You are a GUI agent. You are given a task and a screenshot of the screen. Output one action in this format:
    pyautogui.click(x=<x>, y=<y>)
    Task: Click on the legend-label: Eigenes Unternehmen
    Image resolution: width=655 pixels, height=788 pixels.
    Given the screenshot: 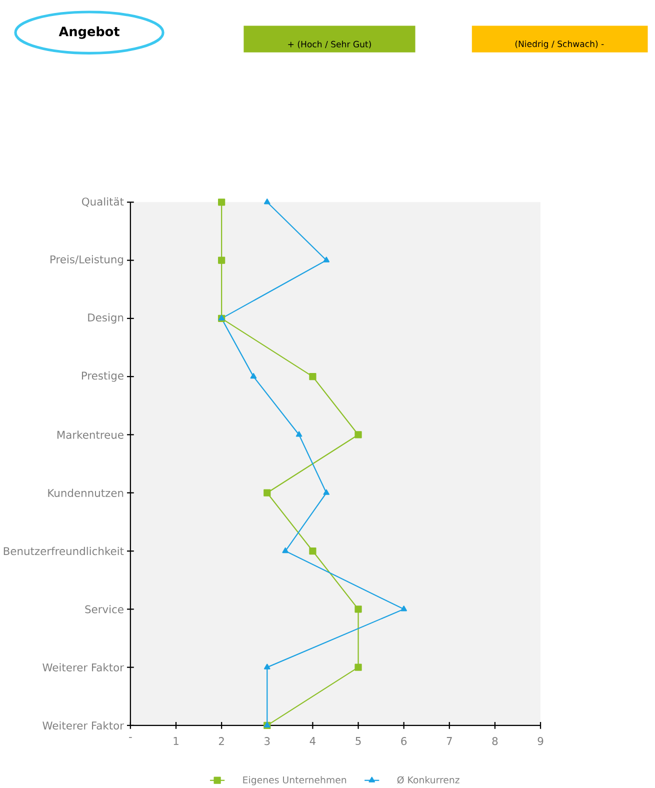 What is the action you would take?
    pyautogui.click(x=294, y=781)
    